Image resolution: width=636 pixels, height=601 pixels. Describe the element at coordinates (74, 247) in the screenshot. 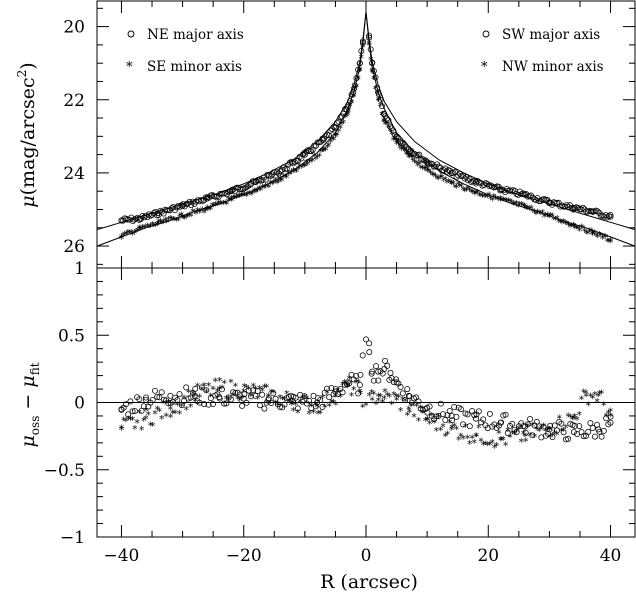

I see `y-tick-label: 26` at that location.